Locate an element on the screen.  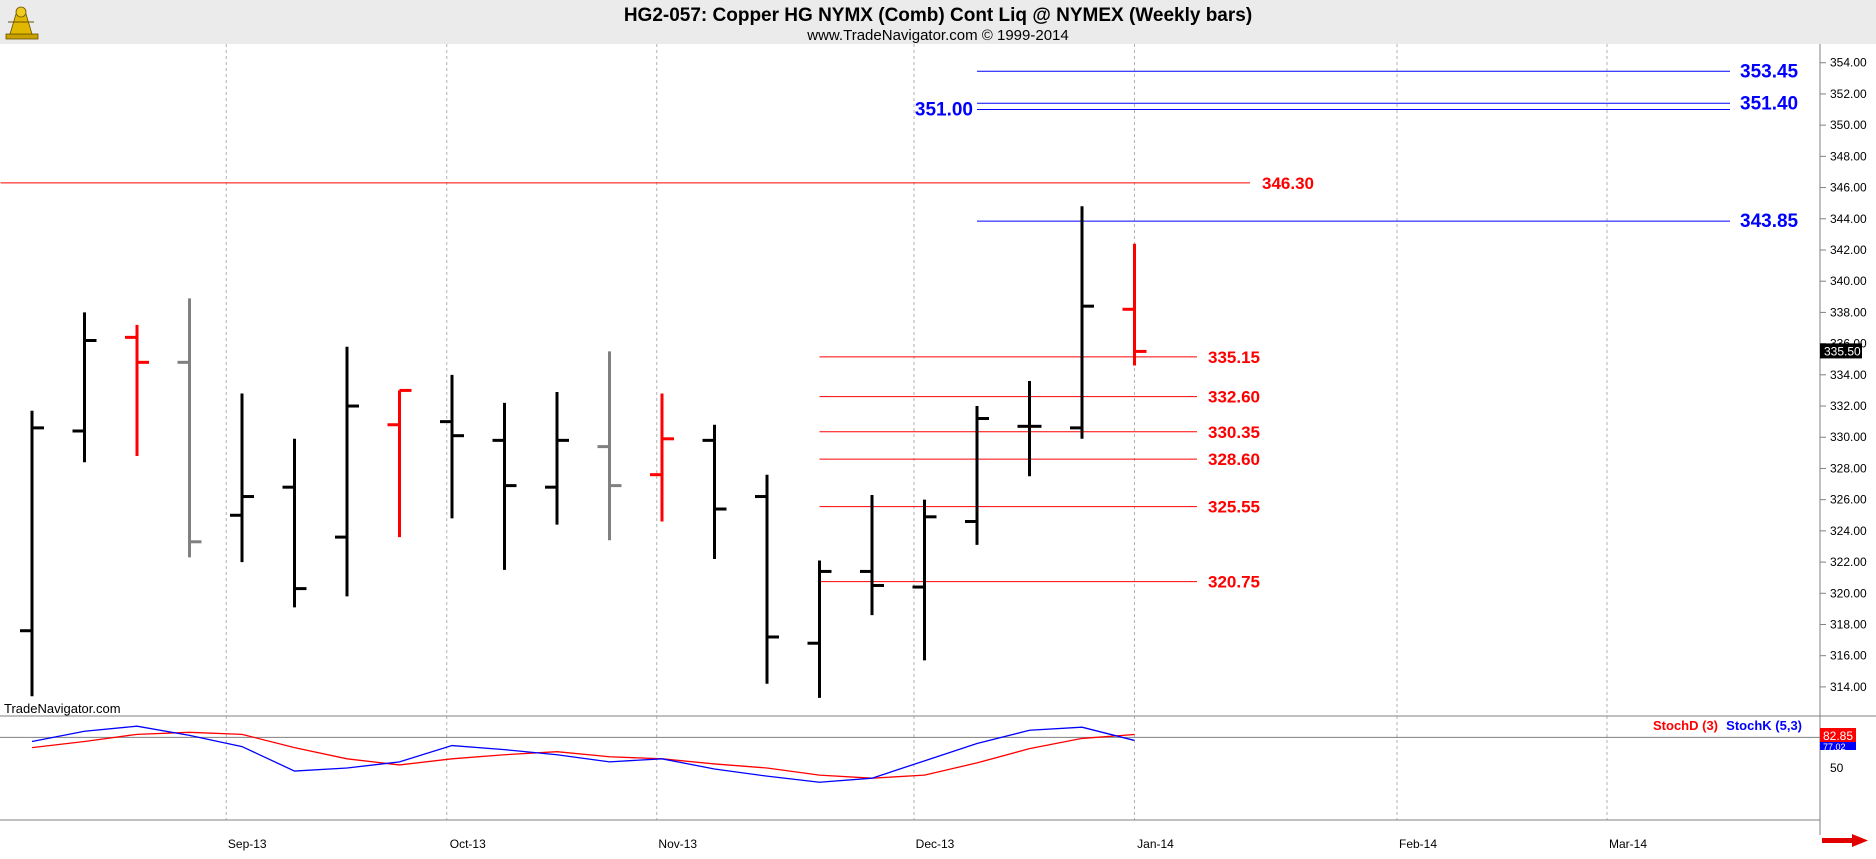
price-tick-label: 316.00 is located at coordinates (1848, 656).